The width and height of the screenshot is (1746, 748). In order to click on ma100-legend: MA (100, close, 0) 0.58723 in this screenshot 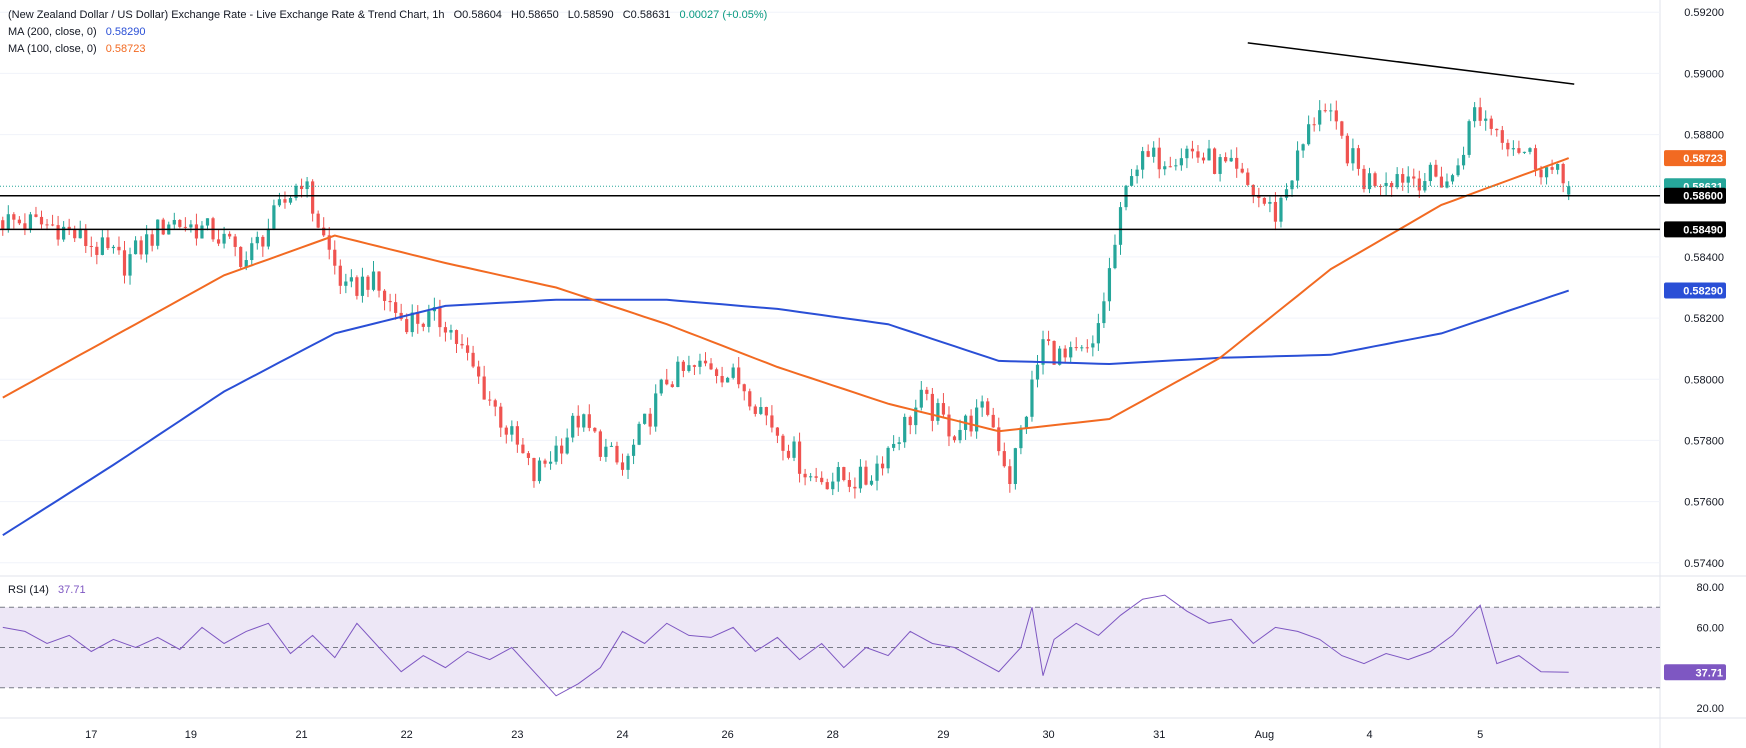, I will do `click(76, 49)`.